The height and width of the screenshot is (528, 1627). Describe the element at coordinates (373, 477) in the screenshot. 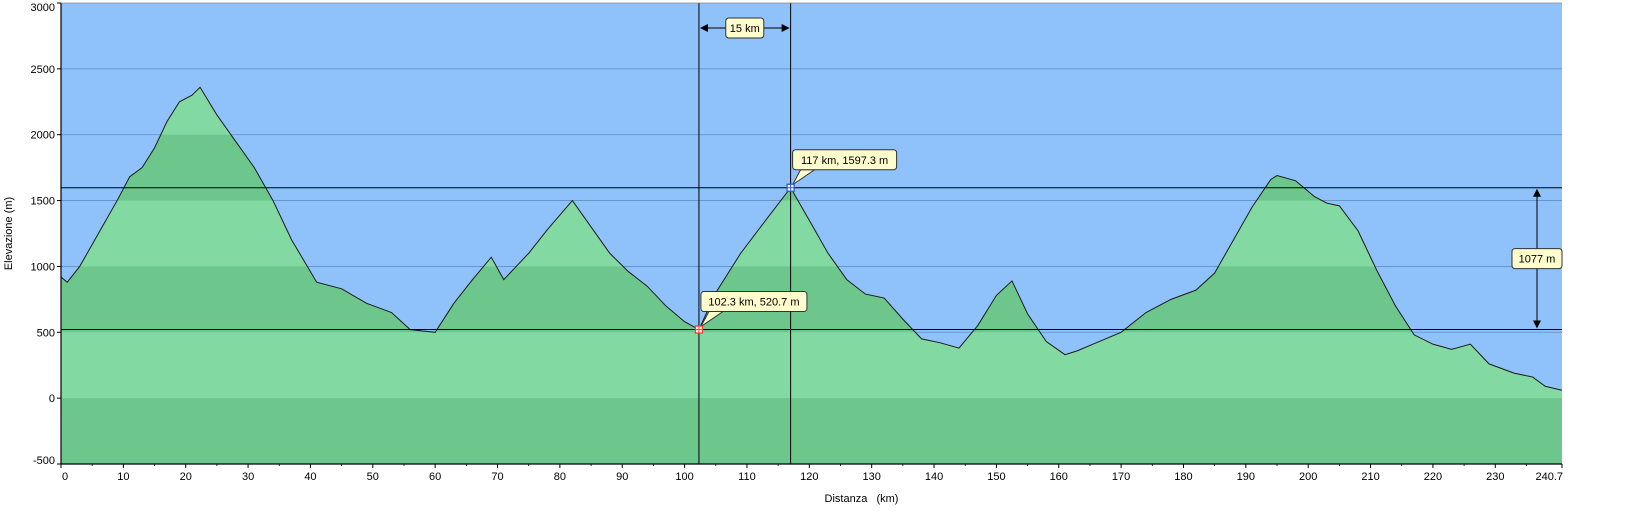

I see `x-tick-label: 50` at that location.